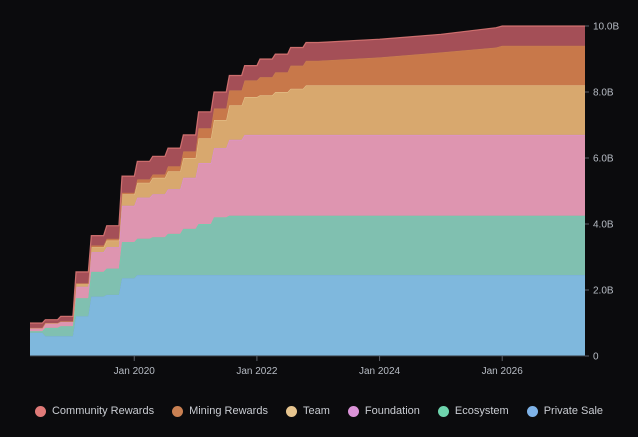 The image size is (638, 437). I want to click on legend-item-ecosystem: Ecosystem, so click(473, 411).